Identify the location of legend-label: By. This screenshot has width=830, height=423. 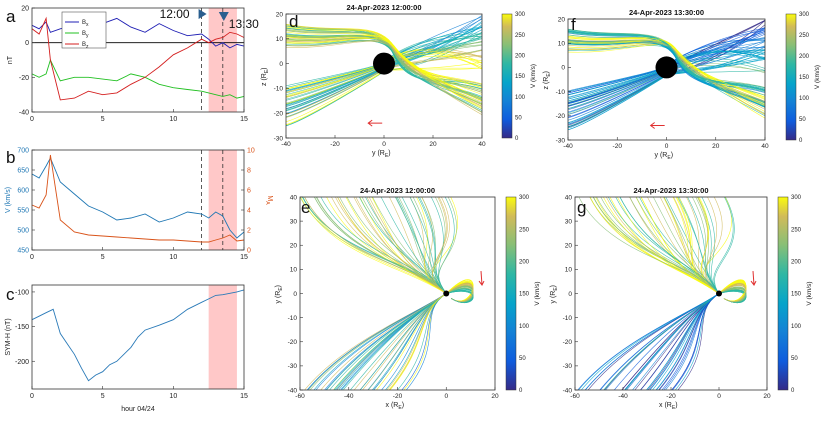
(85, 35).